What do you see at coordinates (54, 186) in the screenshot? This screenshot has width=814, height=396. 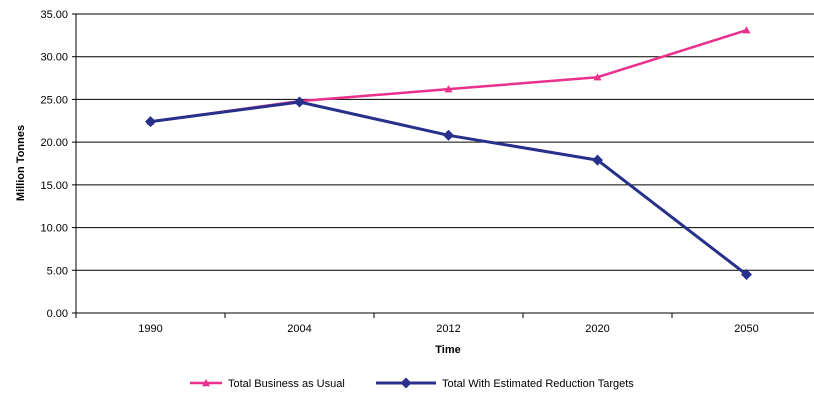 I see `y-tick-label: 15.00` at bounding box center [54, 186].